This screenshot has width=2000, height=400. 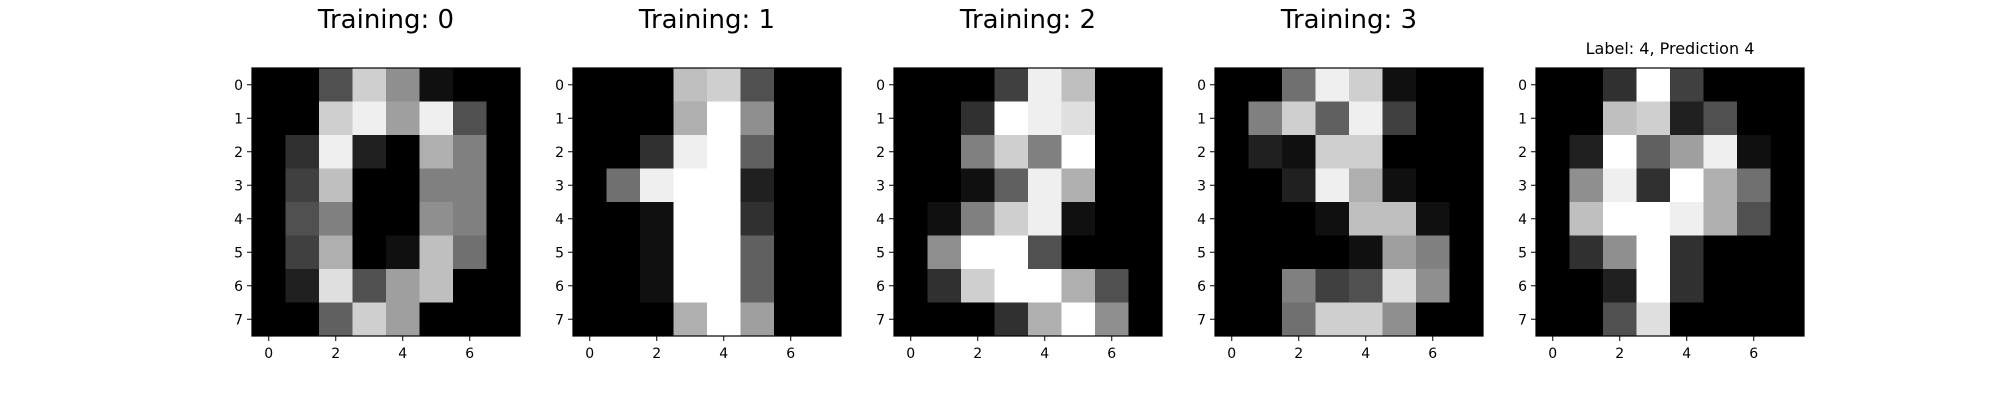 I want to click on axes-frame, so click(x=1349, y=202).